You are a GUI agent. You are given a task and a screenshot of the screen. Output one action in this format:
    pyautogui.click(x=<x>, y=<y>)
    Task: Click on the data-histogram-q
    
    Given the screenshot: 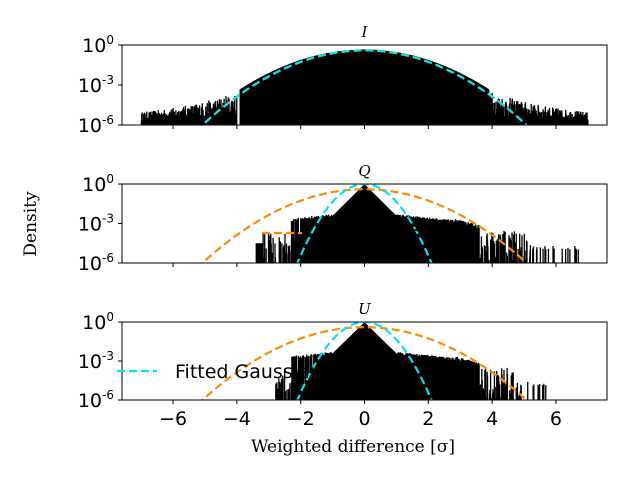 What is the action you would take?
    pyautogui.click(x=417, y=223)
    